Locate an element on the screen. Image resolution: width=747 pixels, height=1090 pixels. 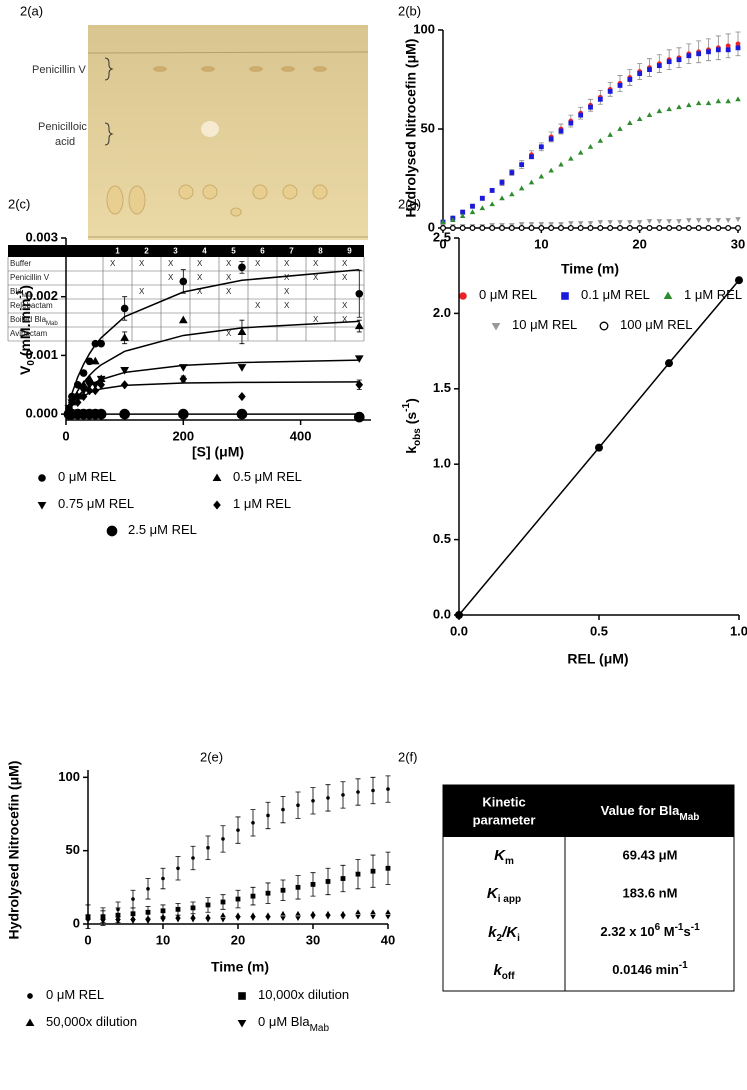
legend-label: 50,000x dilution is located at coordinates (91, 1021).